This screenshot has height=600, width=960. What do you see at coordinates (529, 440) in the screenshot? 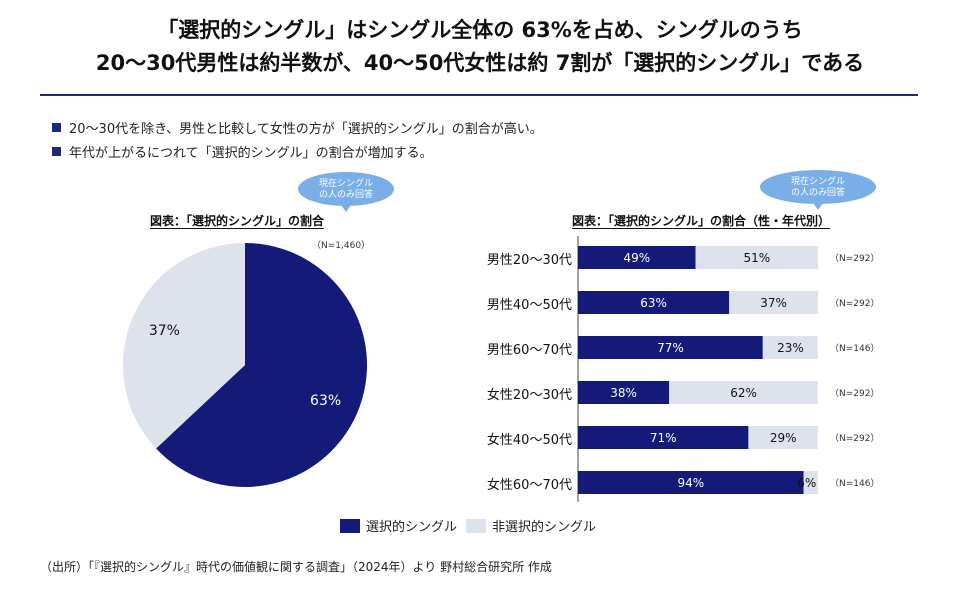
I see `bar-category-label: 女性40〜50代` at bounding box center [529, 440].